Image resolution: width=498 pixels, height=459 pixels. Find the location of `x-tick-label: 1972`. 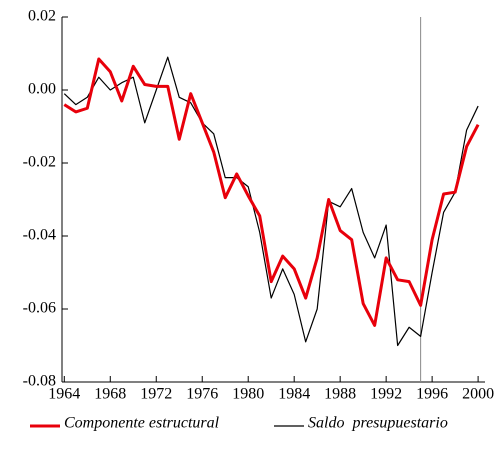

x-tick-label: 1972 is located at coordinates (156, 394).